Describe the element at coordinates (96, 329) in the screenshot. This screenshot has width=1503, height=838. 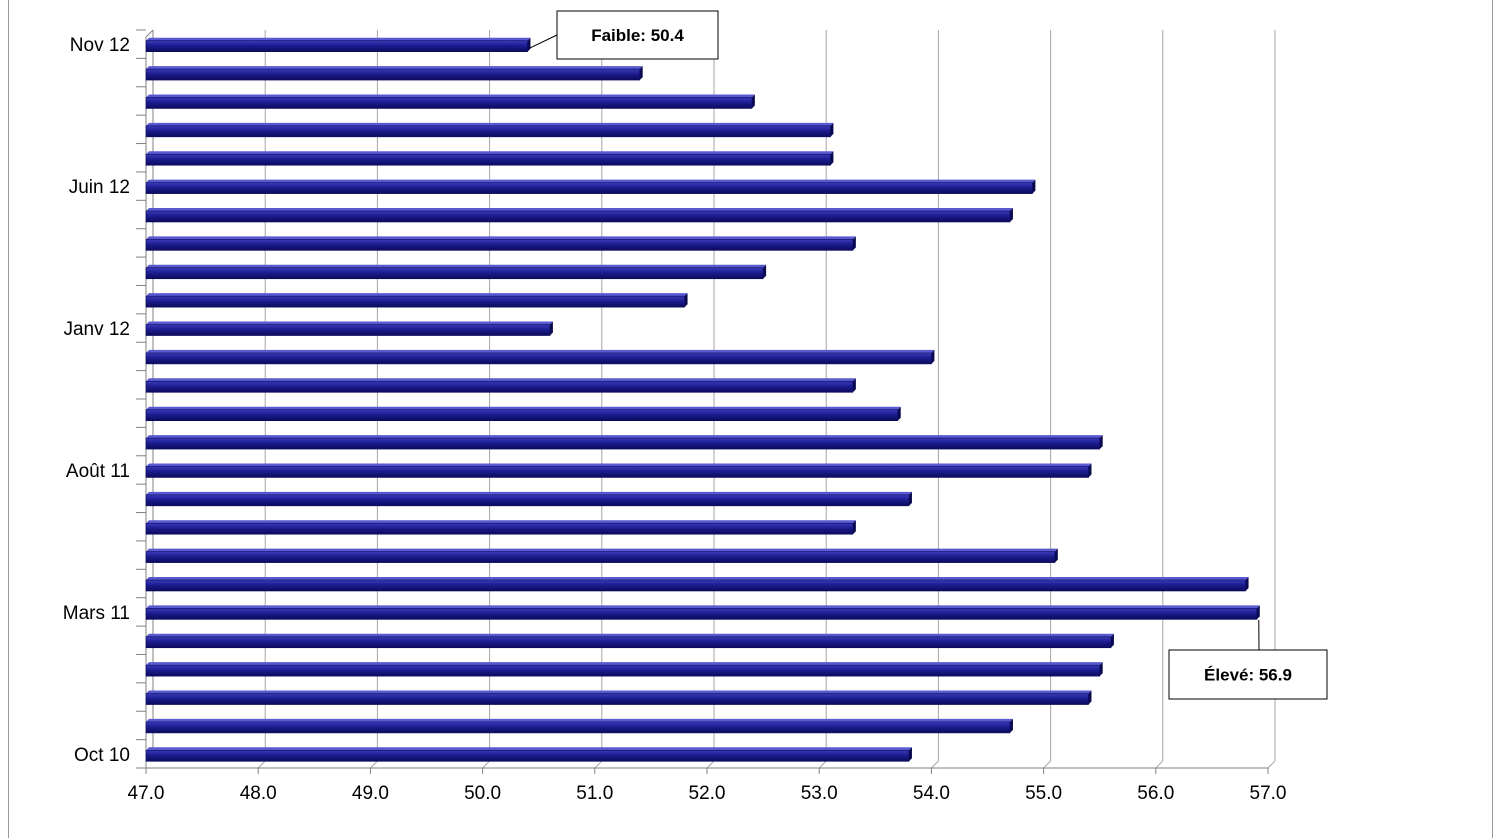
I see `y-tick-label: Janv 12` at that location.